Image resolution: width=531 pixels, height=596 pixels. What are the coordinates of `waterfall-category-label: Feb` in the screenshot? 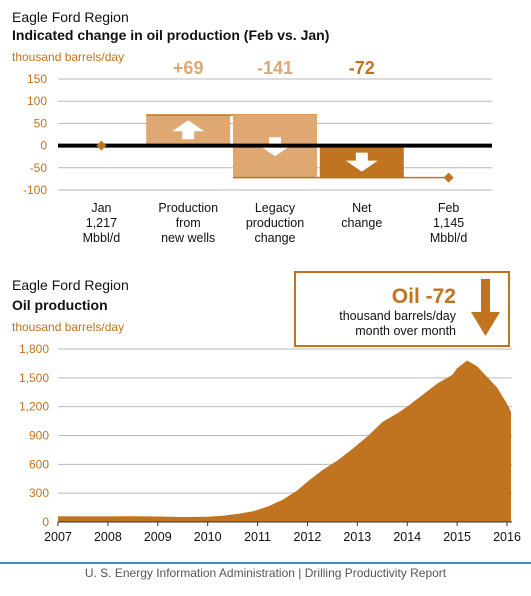 It's located at (449, 208).